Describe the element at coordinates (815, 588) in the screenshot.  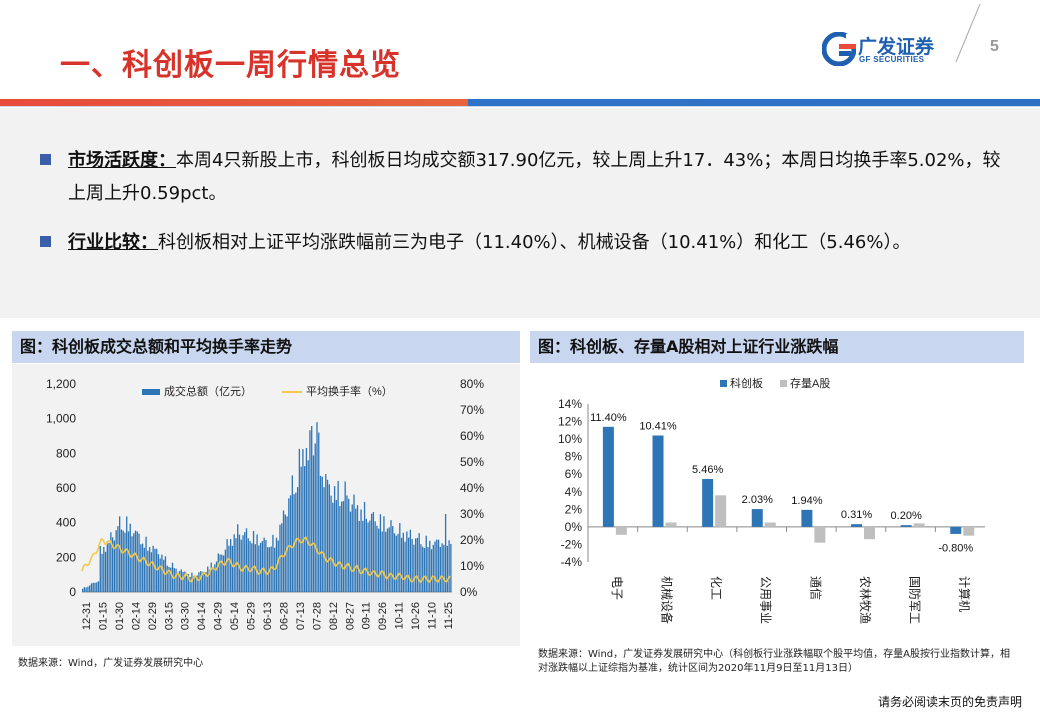
I see `category-label: 通信` at that location.